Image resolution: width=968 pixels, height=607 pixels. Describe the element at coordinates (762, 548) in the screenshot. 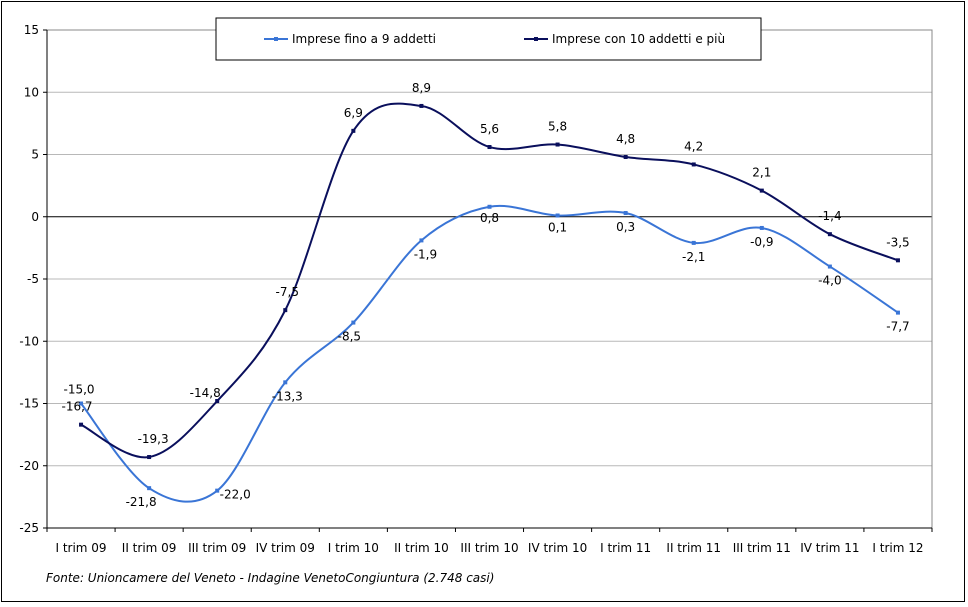

I see `x-tick-label: III trim 11` at that location.